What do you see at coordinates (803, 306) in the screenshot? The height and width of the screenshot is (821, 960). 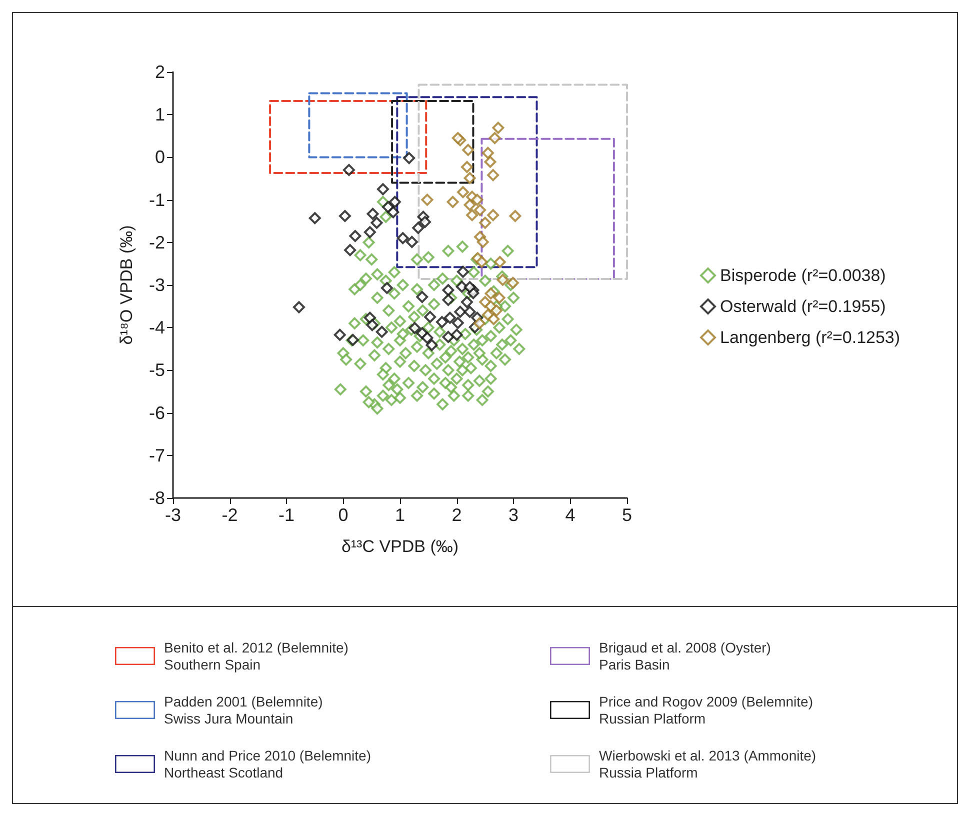 I see `legend-label: Osterwald (r²=0.1955)` at bounding box center [803, 306].